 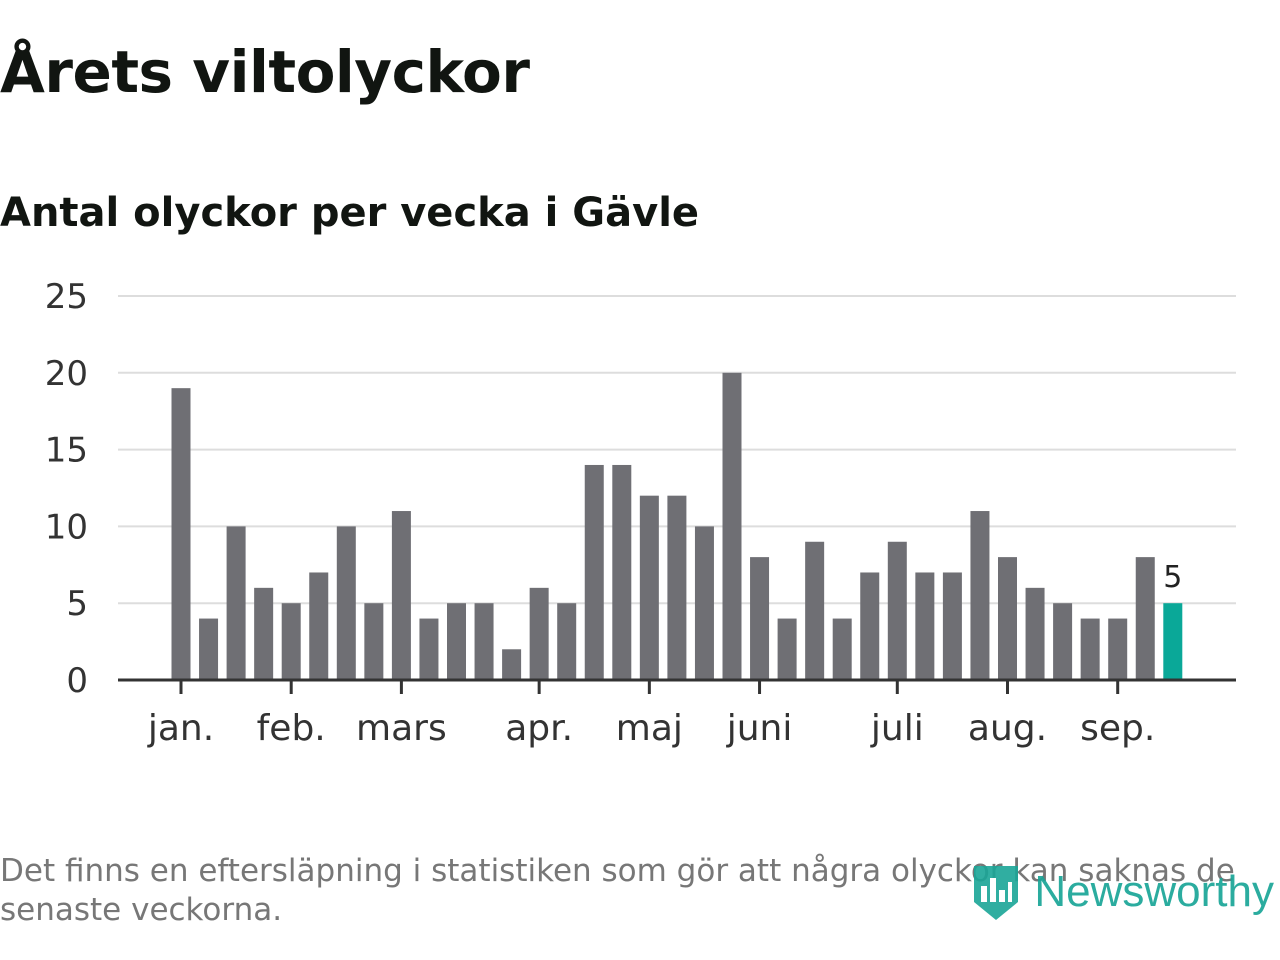 What do you see at coordinates (1117, 728) in the screenshot?
I see `x-tick-label: sep.` at bounding box center [1117, 728].